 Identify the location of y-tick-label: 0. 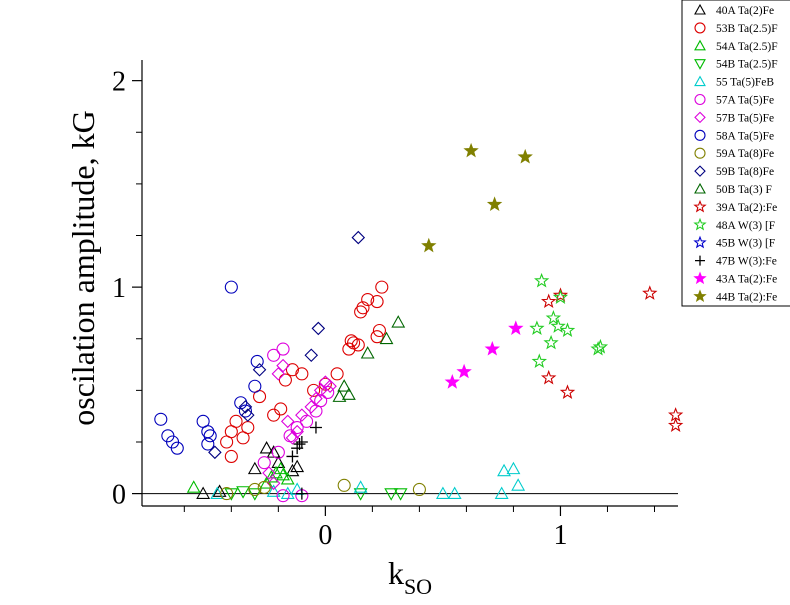
(119, 495).